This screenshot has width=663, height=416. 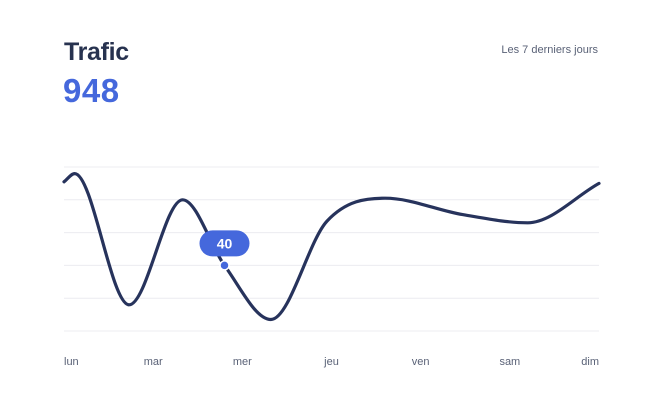 I want to click on chart-highlight-layer: 40, so click(x=224, y=250).